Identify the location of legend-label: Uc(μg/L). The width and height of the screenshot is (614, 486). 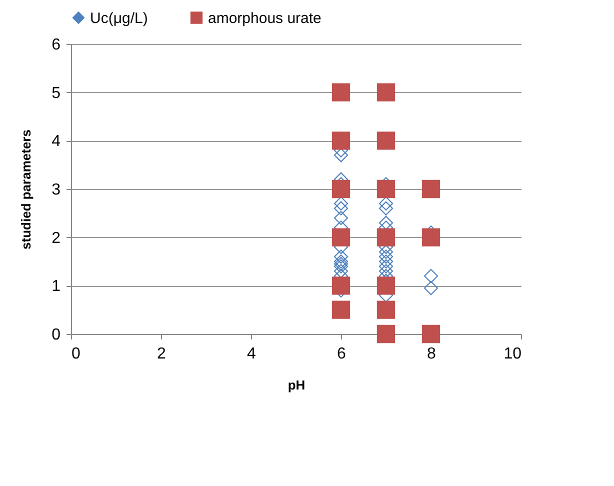
(119, 18).